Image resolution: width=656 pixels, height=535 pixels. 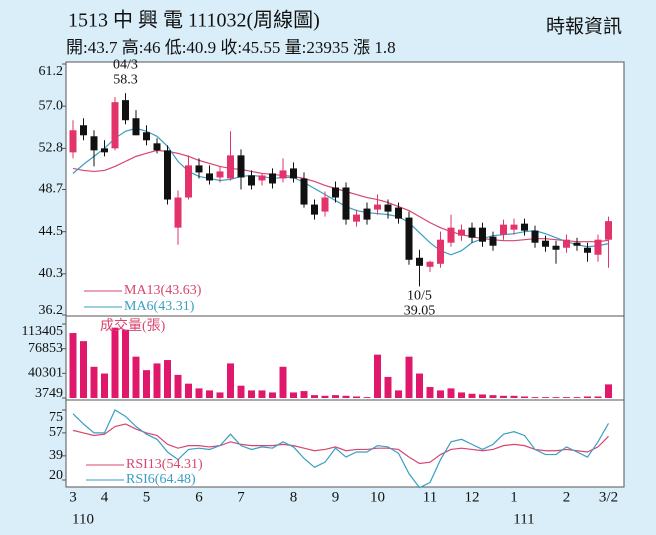 What do you see at coordinates (472, 497) in the screenshot?
I see `x-tick-label: 12` at bounding box center [472, 497].